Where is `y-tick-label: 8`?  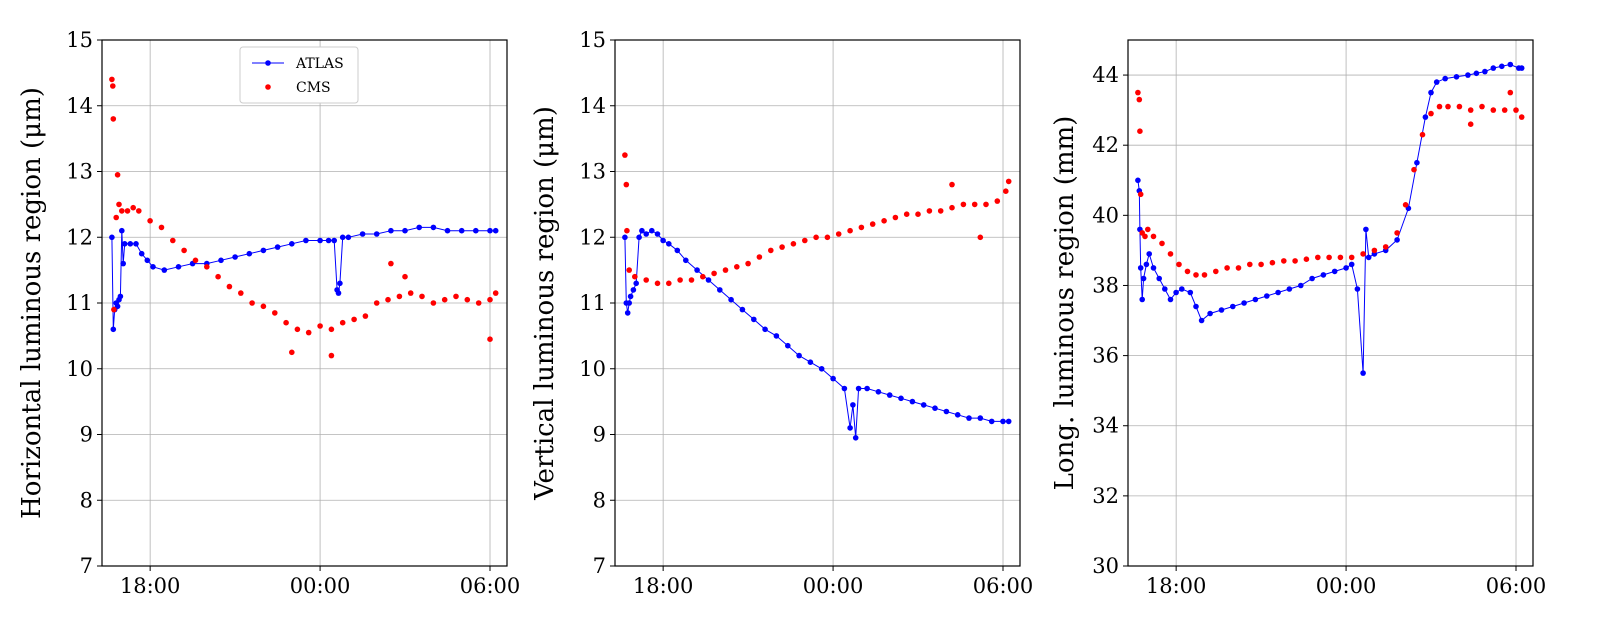
y-tick-label: 8 is located at coordinates (599, 500).